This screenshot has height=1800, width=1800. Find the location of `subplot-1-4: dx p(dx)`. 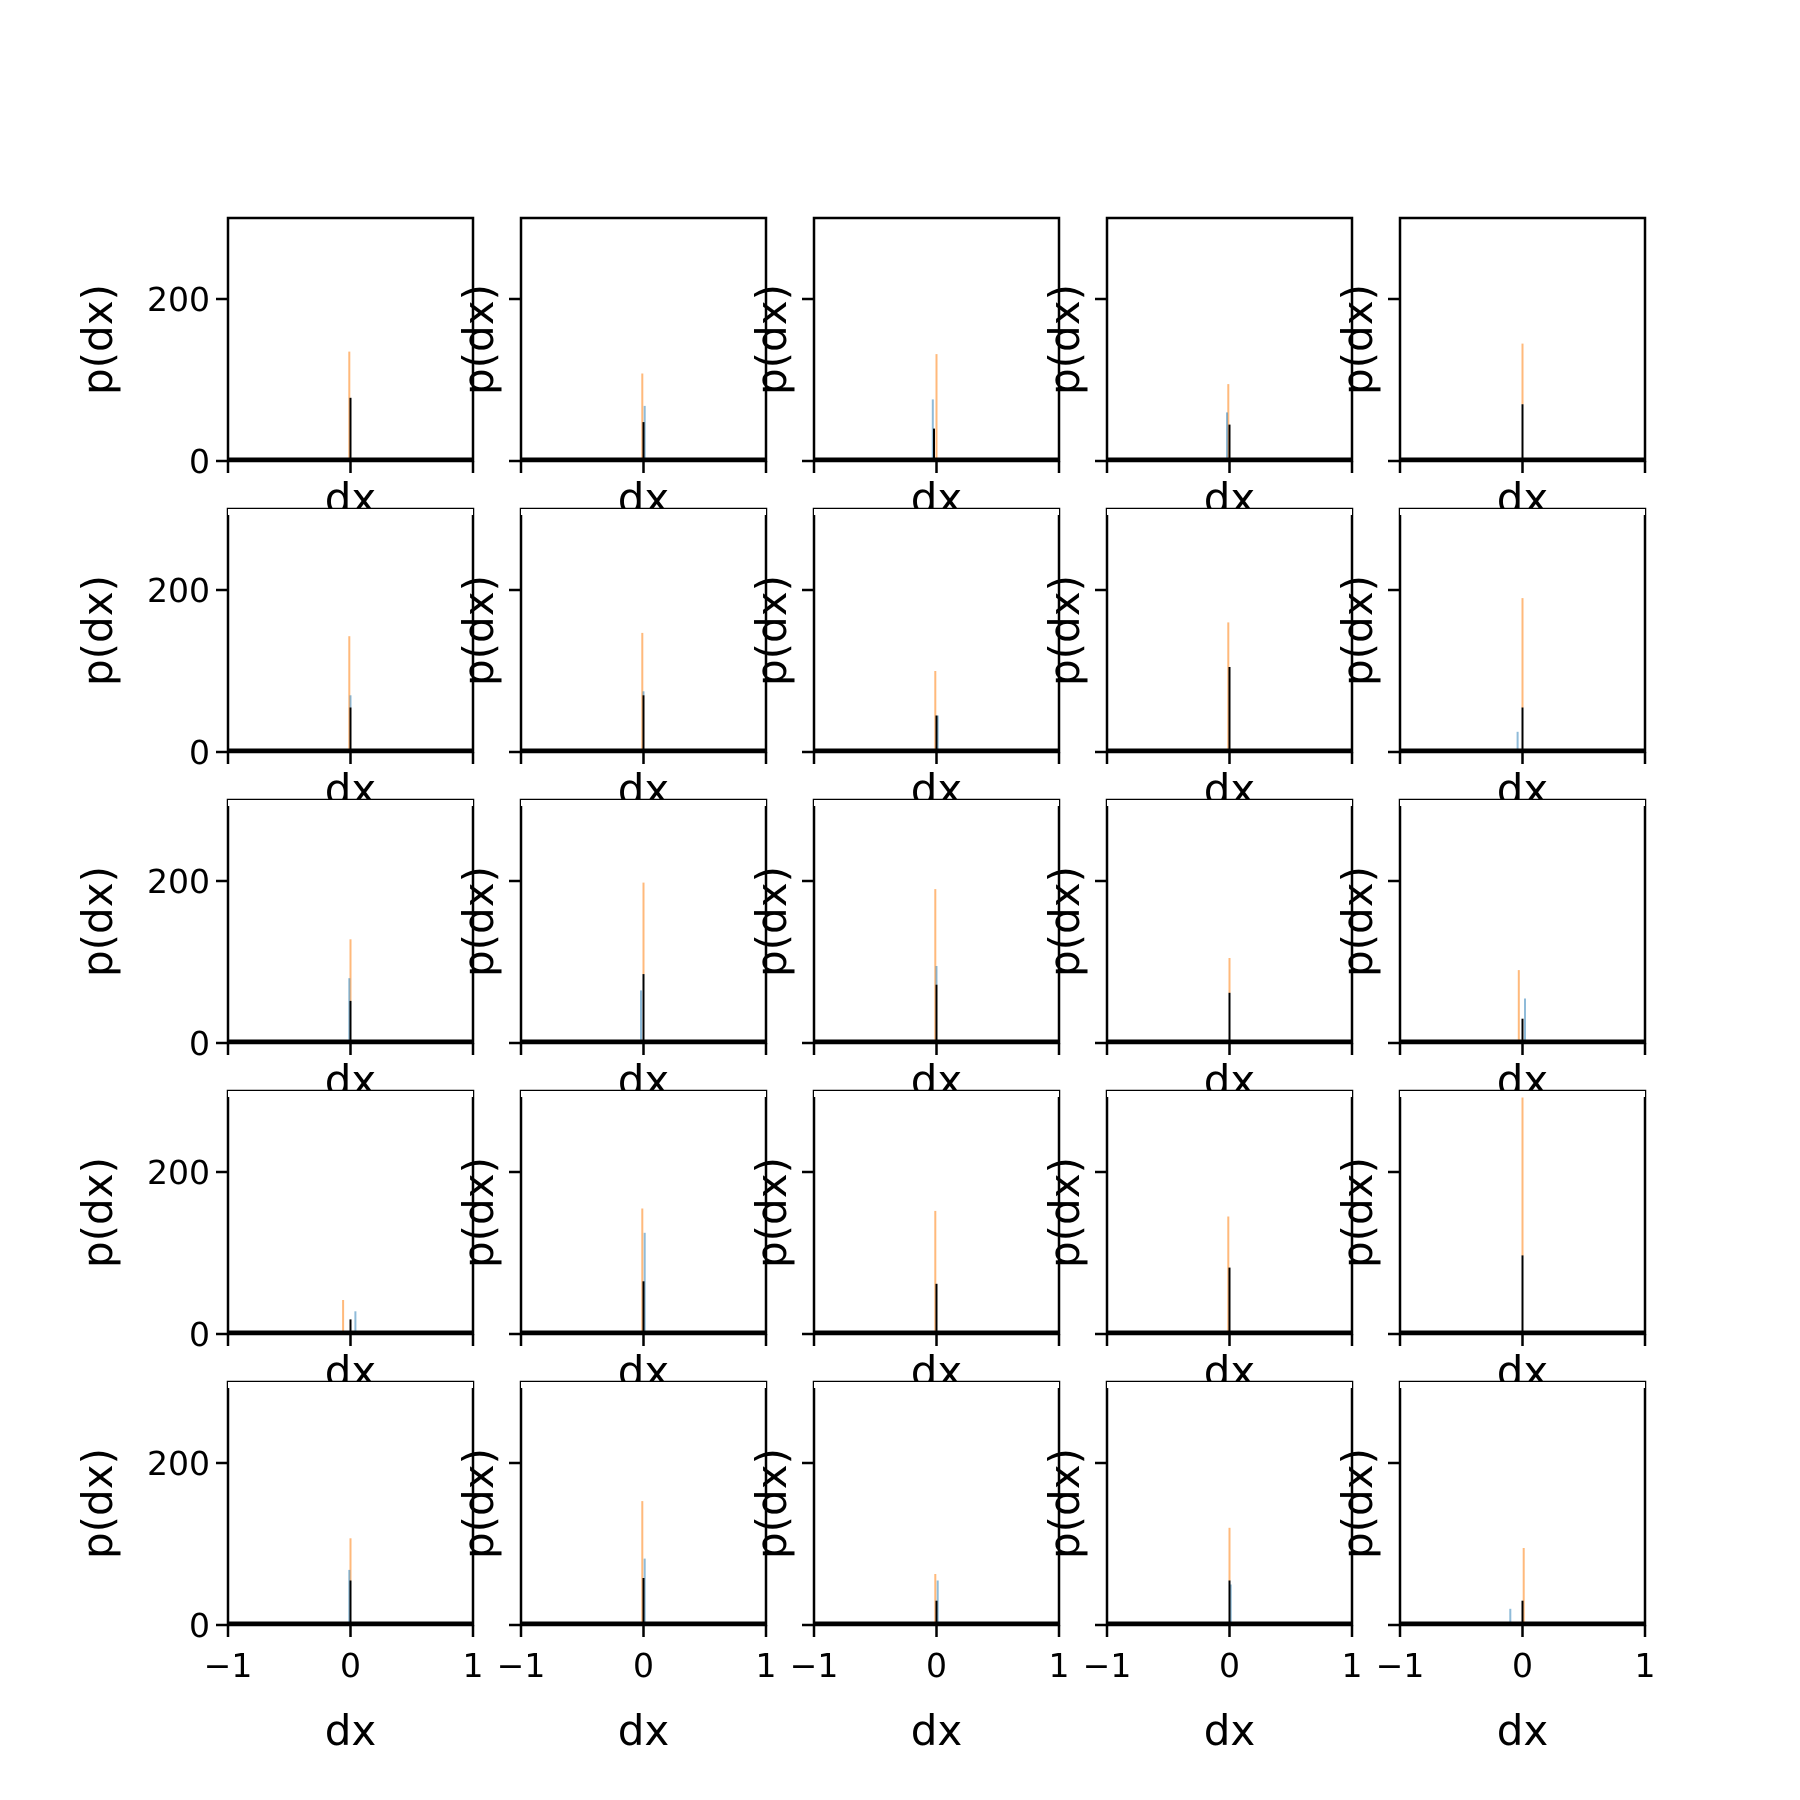

subplot-1-4: dx p(dx) is located at coordinates (1197, 369).